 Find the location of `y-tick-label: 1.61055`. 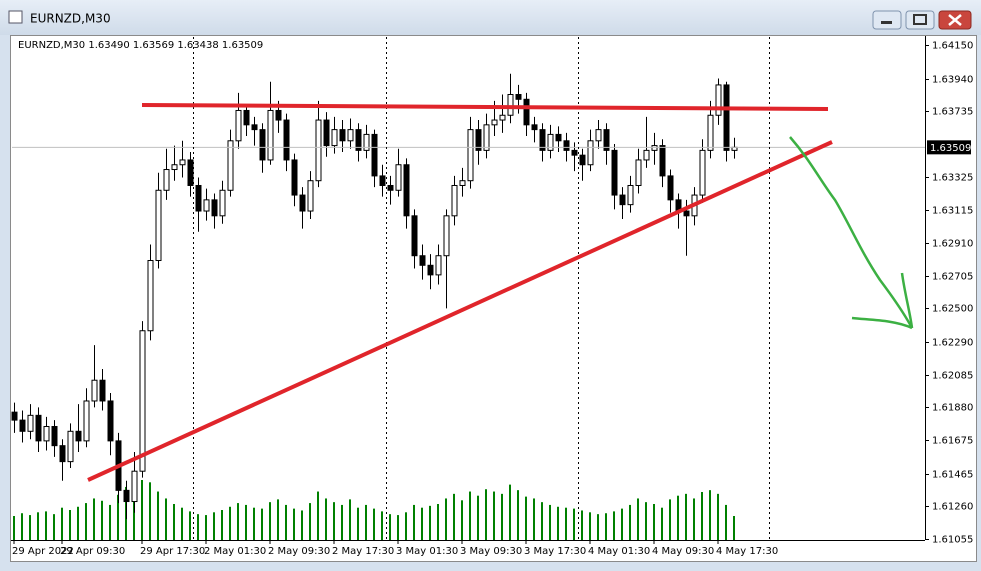

y-tick-label: 1.61055 is located at coordinates (952, 540).